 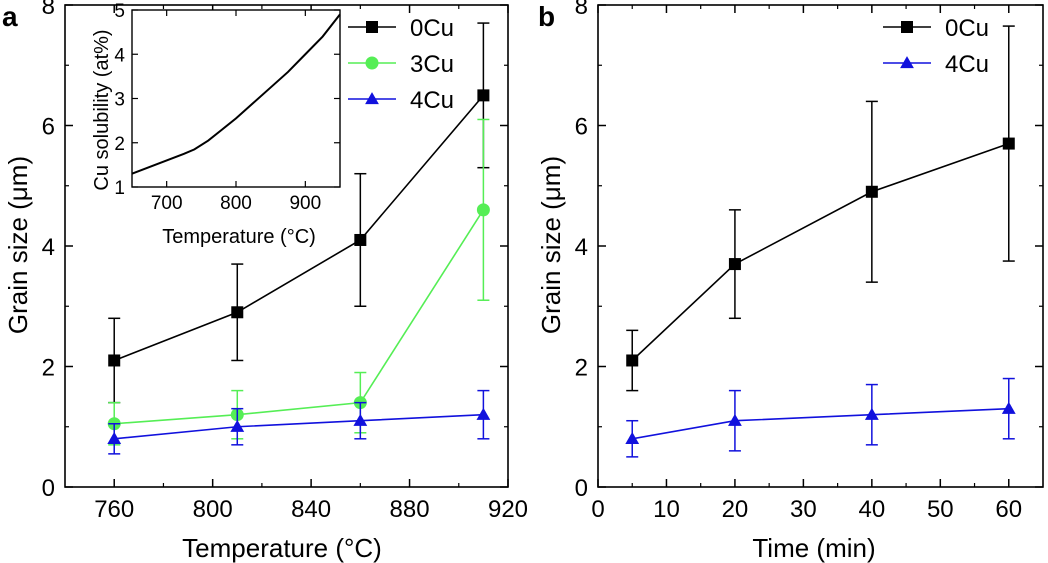 I want to click on b-series-4Cu, so click(x=820, y=417).